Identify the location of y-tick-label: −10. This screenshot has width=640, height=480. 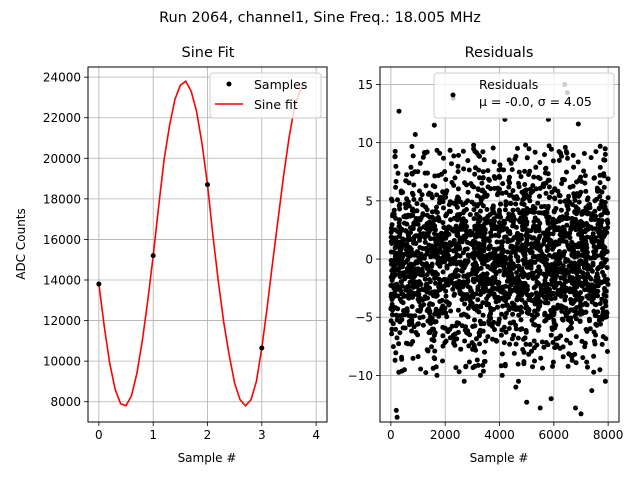
(360, 376).